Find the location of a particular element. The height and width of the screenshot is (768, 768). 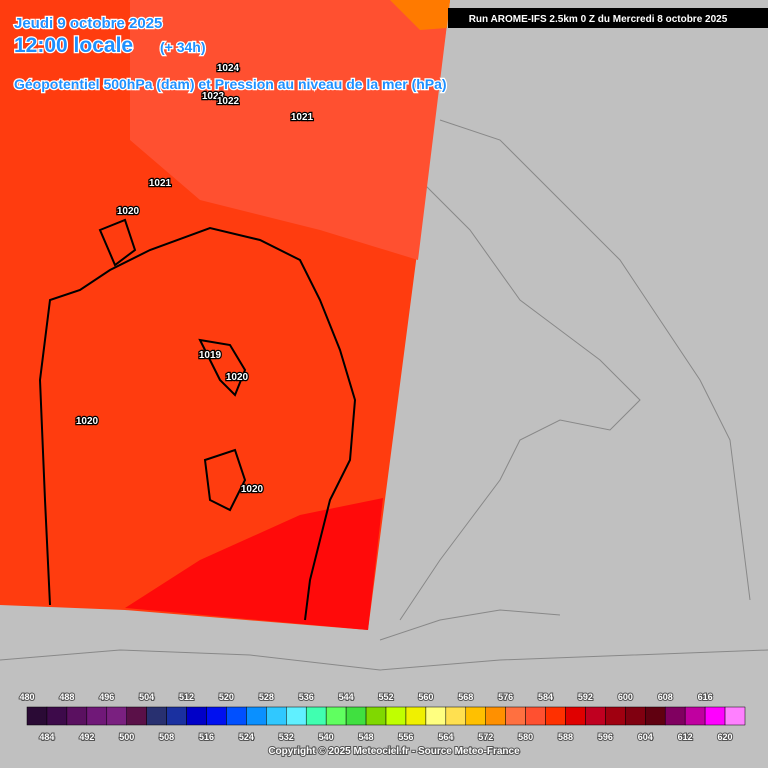

colorbar-label: 480 is located at coordinates (26, 697).